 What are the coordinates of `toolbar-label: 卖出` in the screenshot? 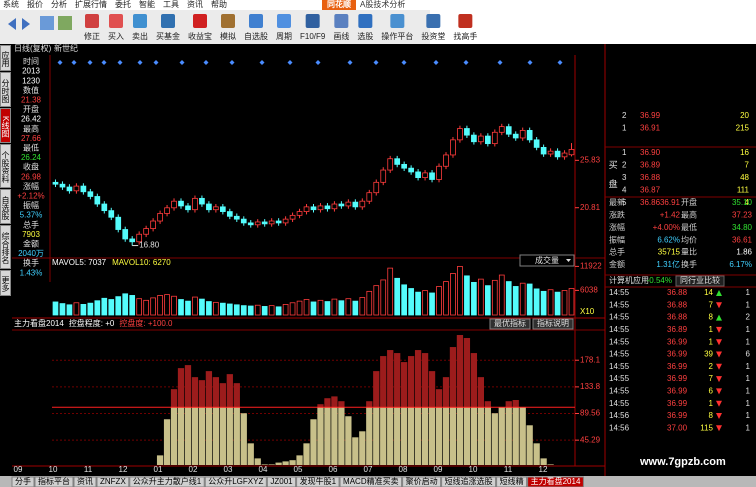 It's located at (140, 36).